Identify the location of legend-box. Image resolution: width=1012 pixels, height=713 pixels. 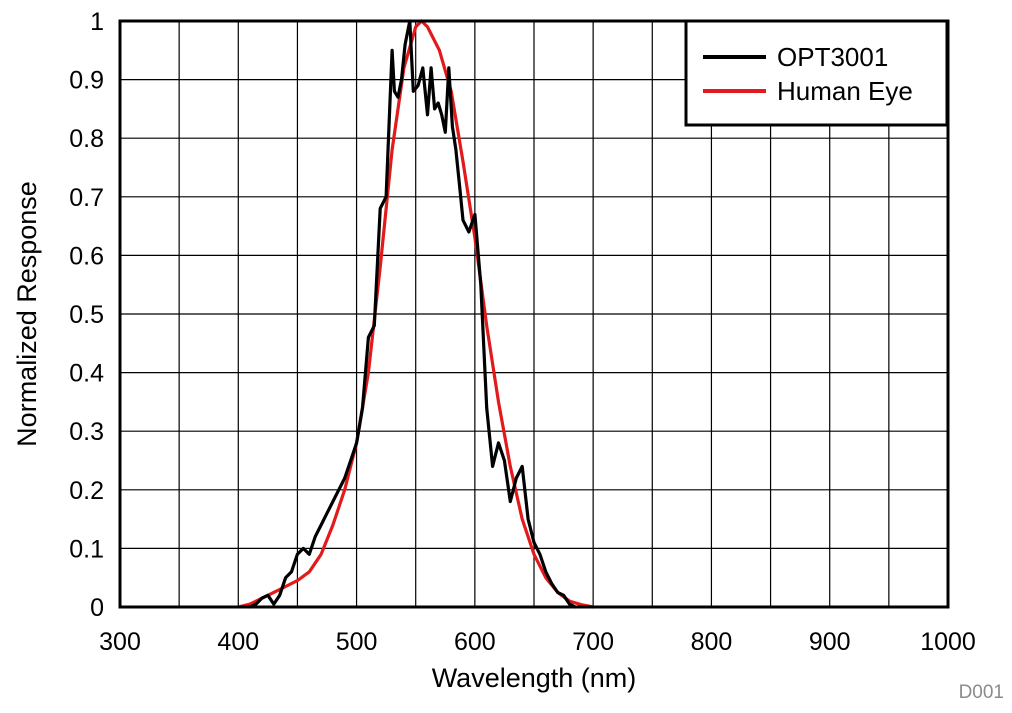
(816, 73).